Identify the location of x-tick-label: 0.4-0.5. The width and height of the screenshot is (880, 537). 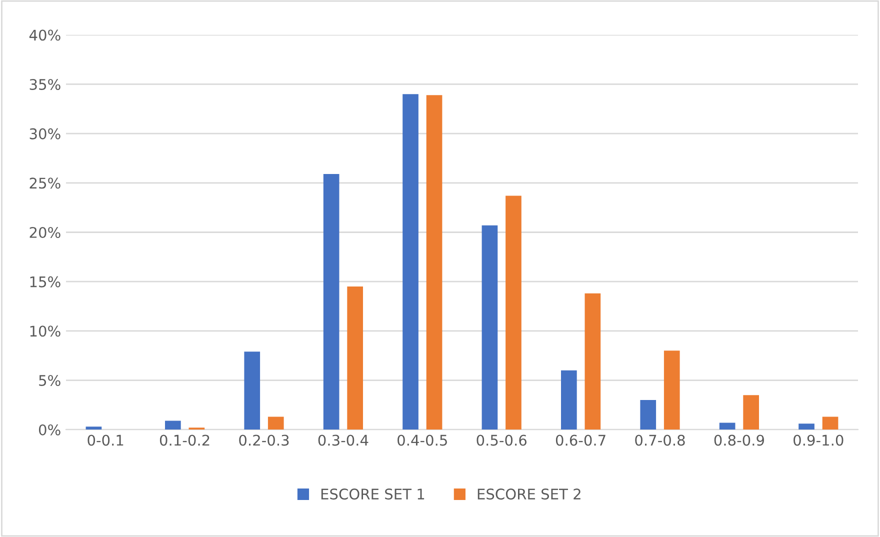
(422, 440).